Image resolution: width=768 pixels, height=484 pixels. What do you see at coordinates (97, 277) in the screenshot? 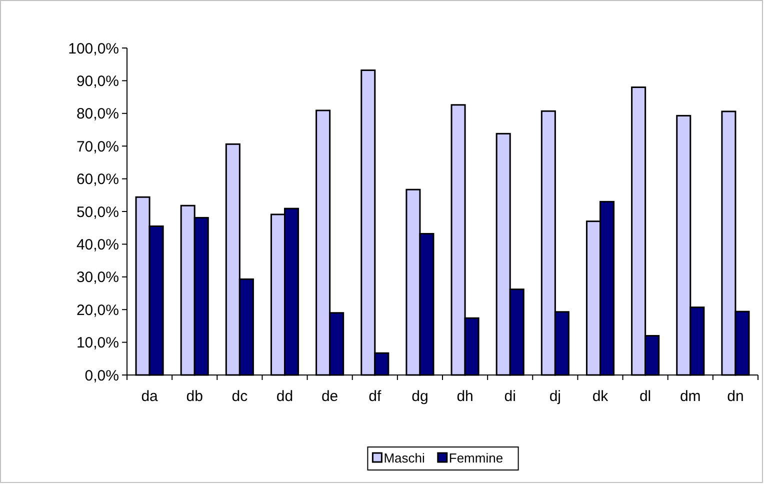
I see `y-tick-label: 30,0%` at bounding box center [97, 277].